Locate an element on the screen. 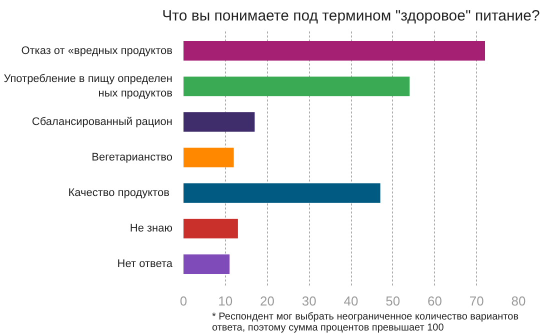  y-tick-label: Употребление в пищу определен ных продуктов is located at coordinates (88, 86).